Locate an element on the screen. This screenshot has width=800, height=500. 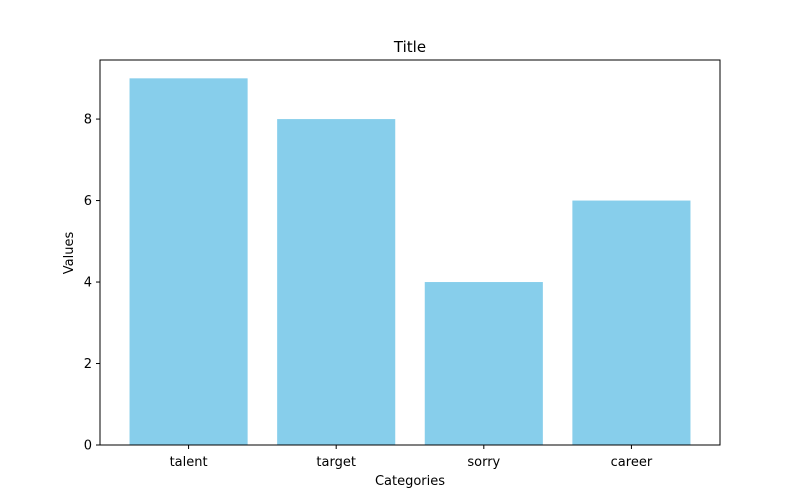
y-tick-label: 6 is located at coordinates (88, 201).